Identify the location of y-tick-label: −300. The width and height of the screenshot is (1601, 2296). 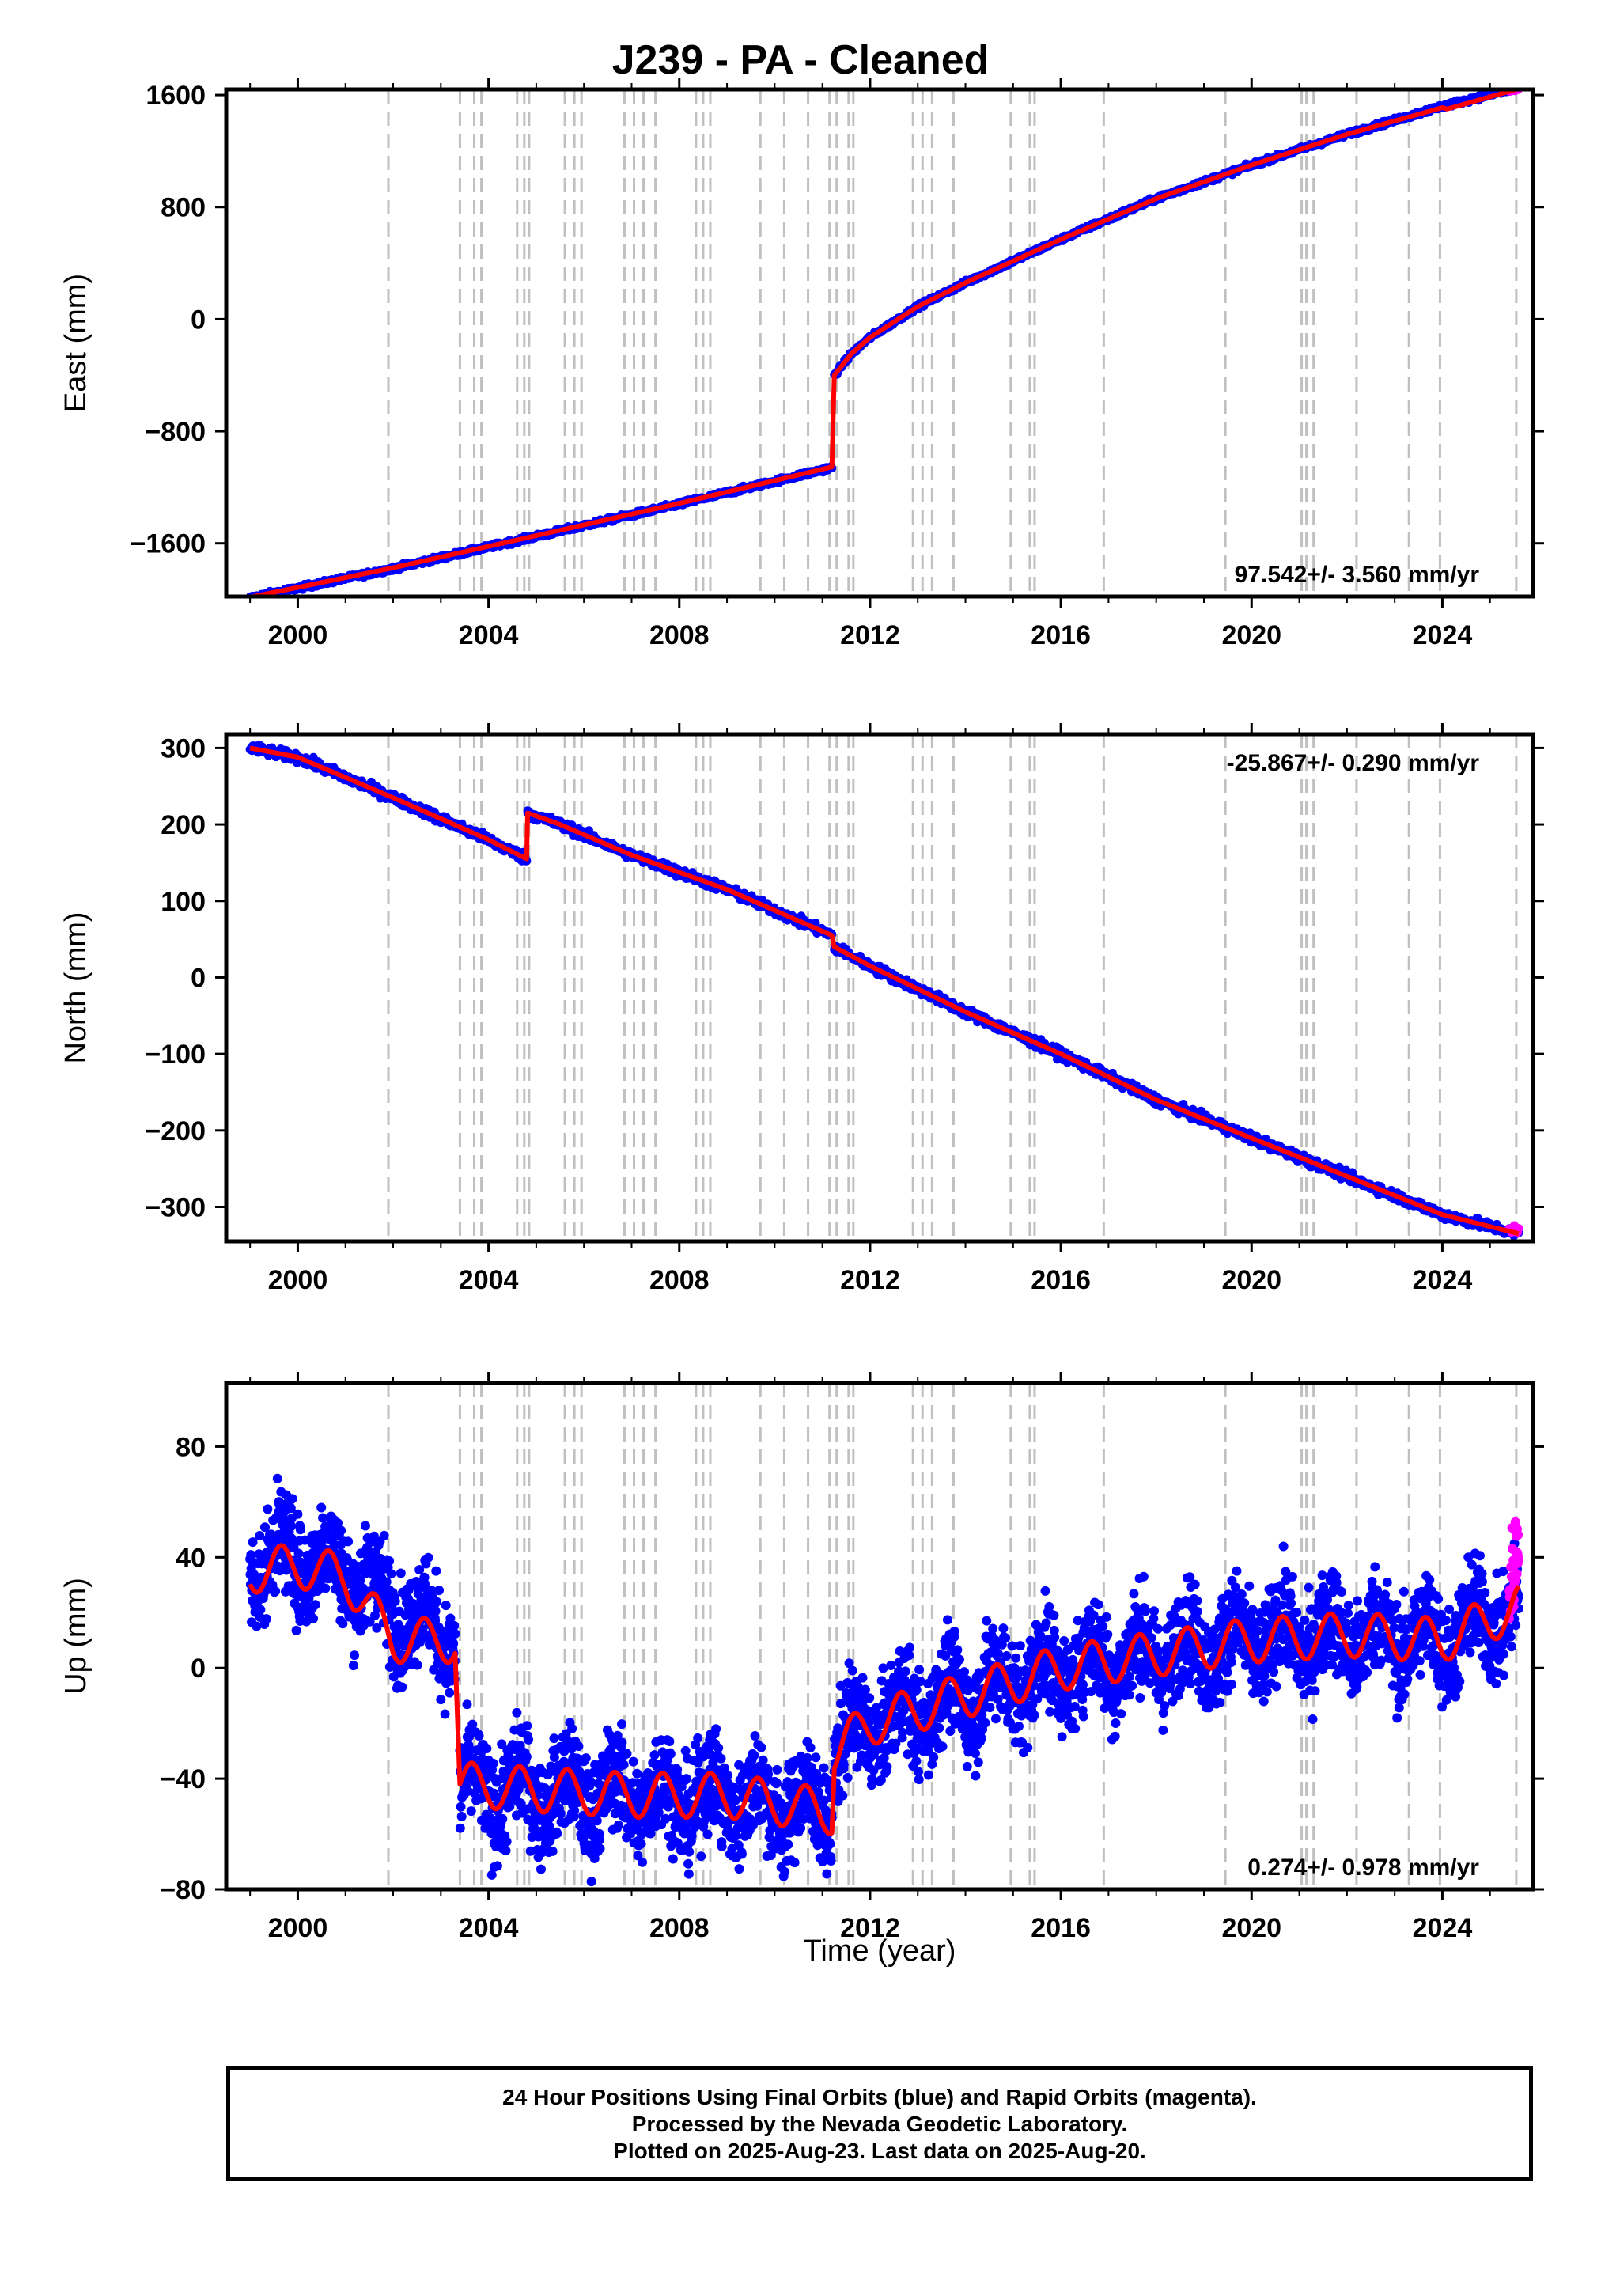
(175, 1207).